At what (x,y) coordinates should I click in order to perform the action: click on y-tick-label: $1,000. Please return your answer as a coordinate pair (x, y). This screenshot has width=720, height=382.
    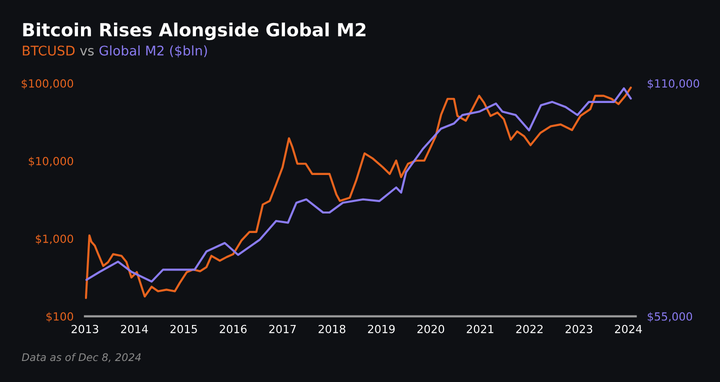
    Looking at the image, I should click on (55, 239).